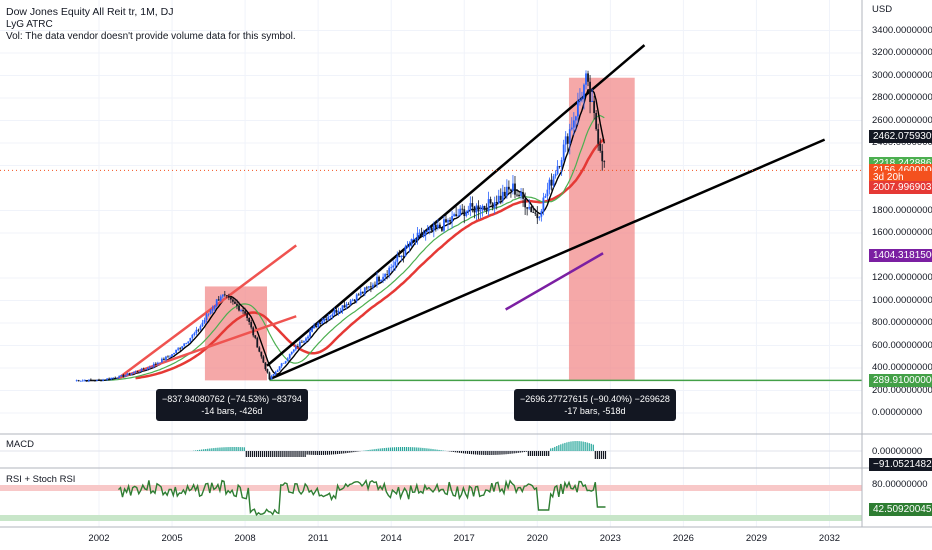 This screenshot has height=550, width=932. What do you see at coordinates (207, 347) in the screenshot?
I see `early-trend-lower` at bounding box center [207, 347].